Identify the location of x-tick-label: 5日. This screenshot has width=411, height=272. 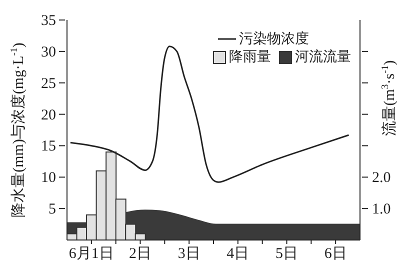
(287, 254).